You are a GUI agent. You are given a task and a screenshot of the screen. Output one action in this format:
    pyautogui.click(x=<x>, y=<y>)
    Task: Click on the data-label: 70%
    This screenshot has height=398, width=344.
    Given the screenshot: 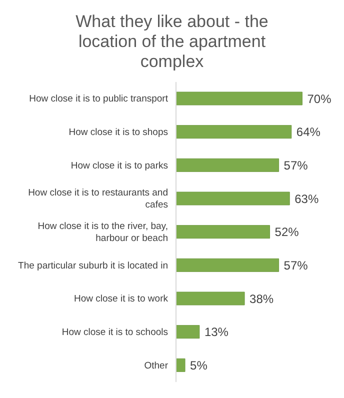 What is the action you would take?
    pyautogui.click(x=319, y=99)
    